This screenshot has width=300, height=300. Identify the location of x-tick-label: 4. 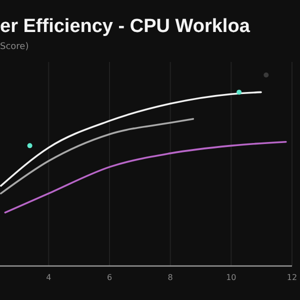
(49, 277).